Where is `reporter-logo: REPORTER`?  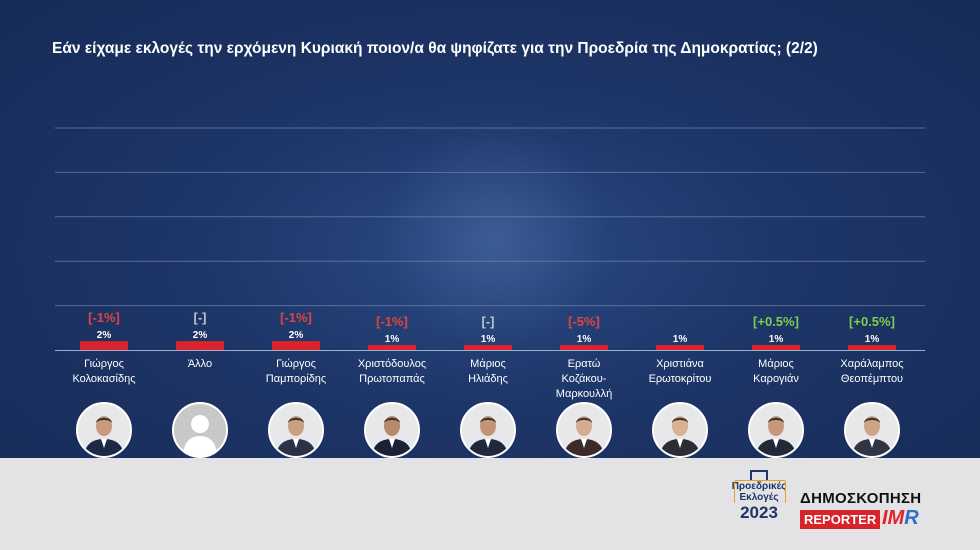
reporter-logo: REPORTER is located at coordinates (840, 519).